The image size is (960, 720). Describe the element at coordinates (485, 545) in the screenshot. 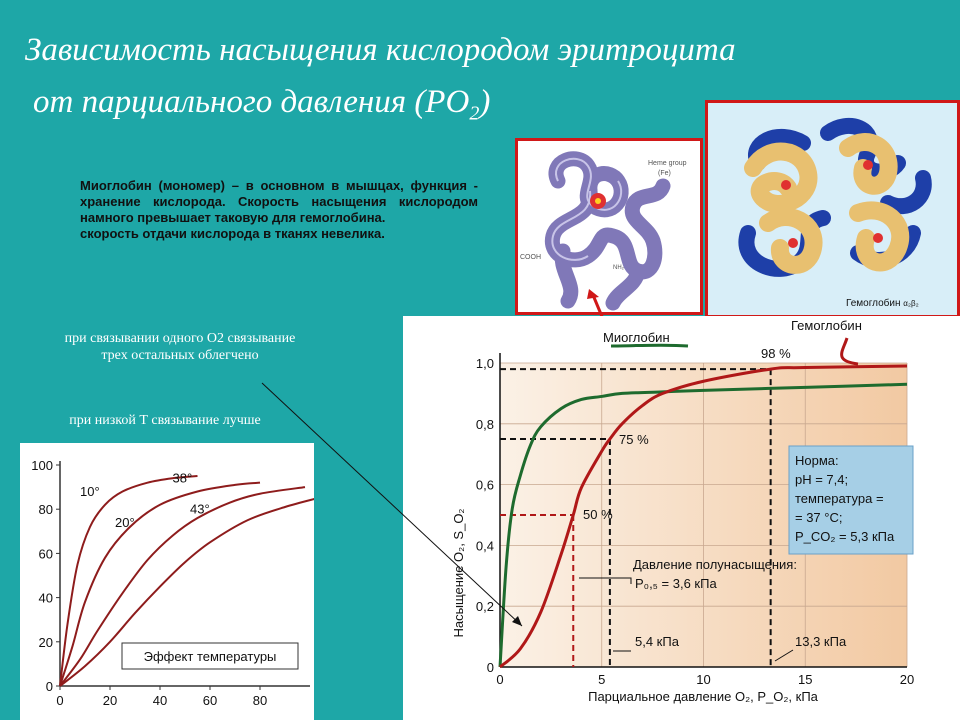

I see `main-y-tick-label: 0,4` at that location.